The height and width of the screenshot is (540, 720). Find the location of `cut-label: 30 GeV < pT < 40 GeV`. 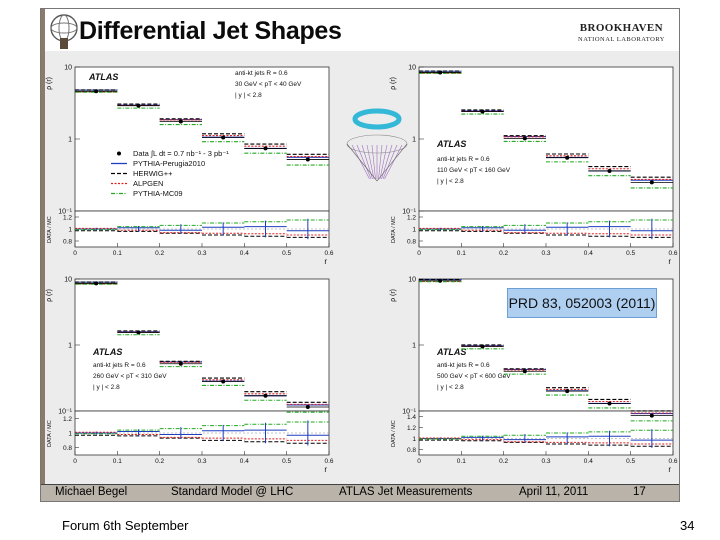

cut-label: 30 GeV < pT < 40 GeV is located at coordinates (268, 84).